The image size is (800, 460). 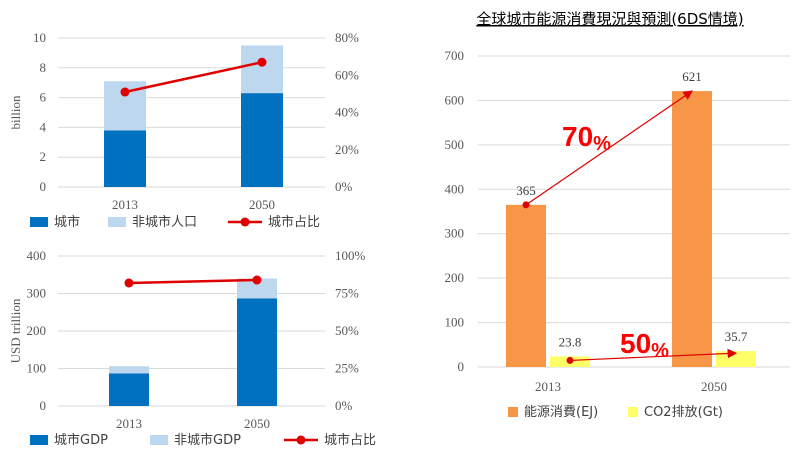 What do you see at coordinates (347, 112) in the screenshot?
I see `y2-tick-label: 40%` at bounding box center [347, 112].